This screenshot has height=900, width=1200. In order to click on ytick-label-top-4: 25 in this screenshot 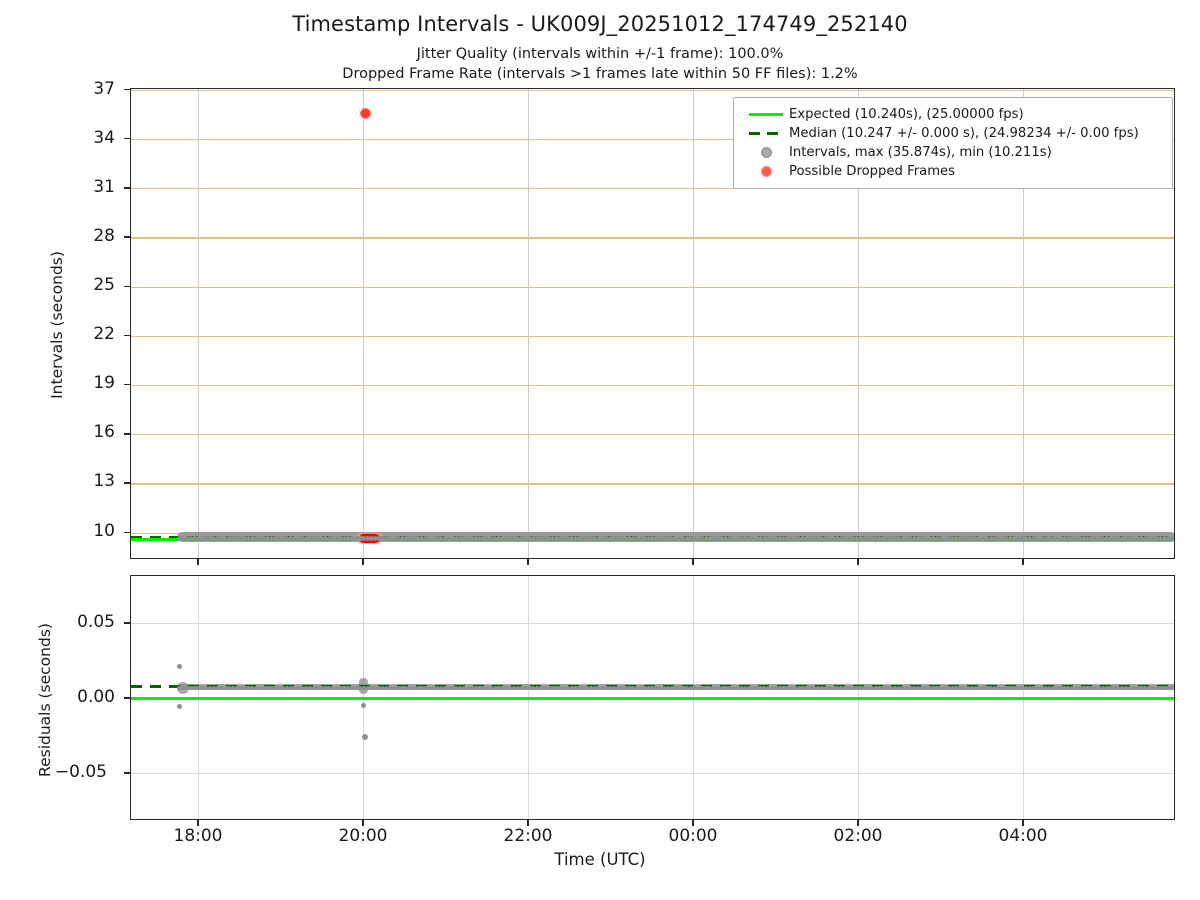, I will do `click(104, 285)`.